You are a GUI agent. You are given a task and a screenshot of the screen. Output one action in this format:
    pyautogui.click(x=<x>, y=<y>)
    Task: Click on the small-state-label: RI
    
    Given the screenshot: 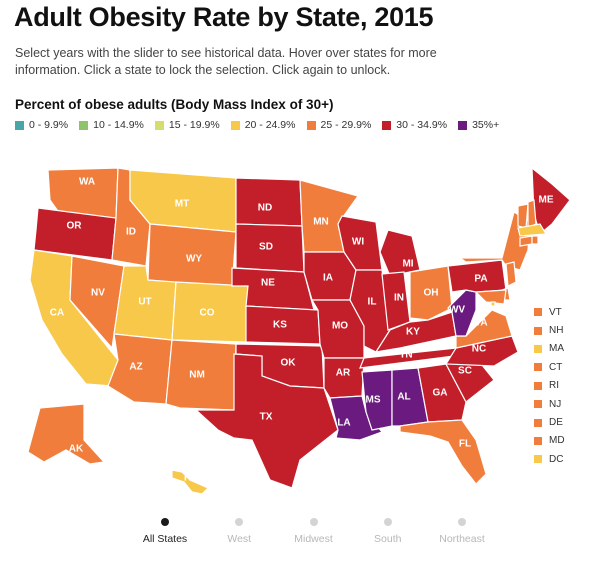 What is the action you would take?
    pyautogui.click(x=554, y=386)
    